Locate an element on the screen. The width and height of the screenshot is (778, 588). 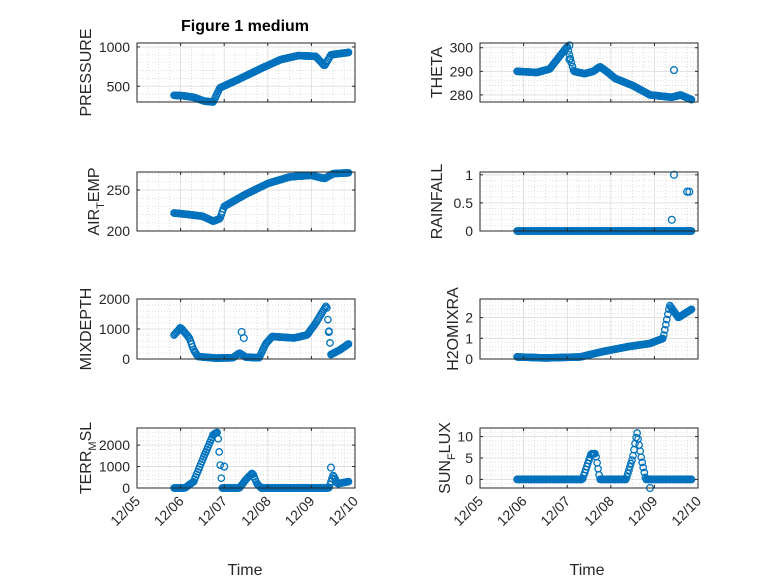
y-tick-label: 300 is located at coordinates (462, 48).